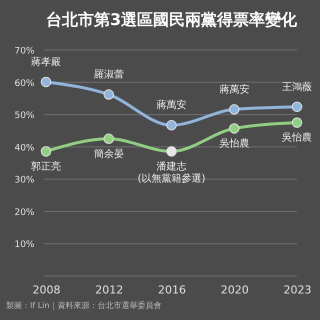 The image size is (320, 320). Describe the element at coordinates (84, 305) in the screenshot. I see `text: 製圖：If Lin｜資料來源：台北市選舉委員會` at that location.